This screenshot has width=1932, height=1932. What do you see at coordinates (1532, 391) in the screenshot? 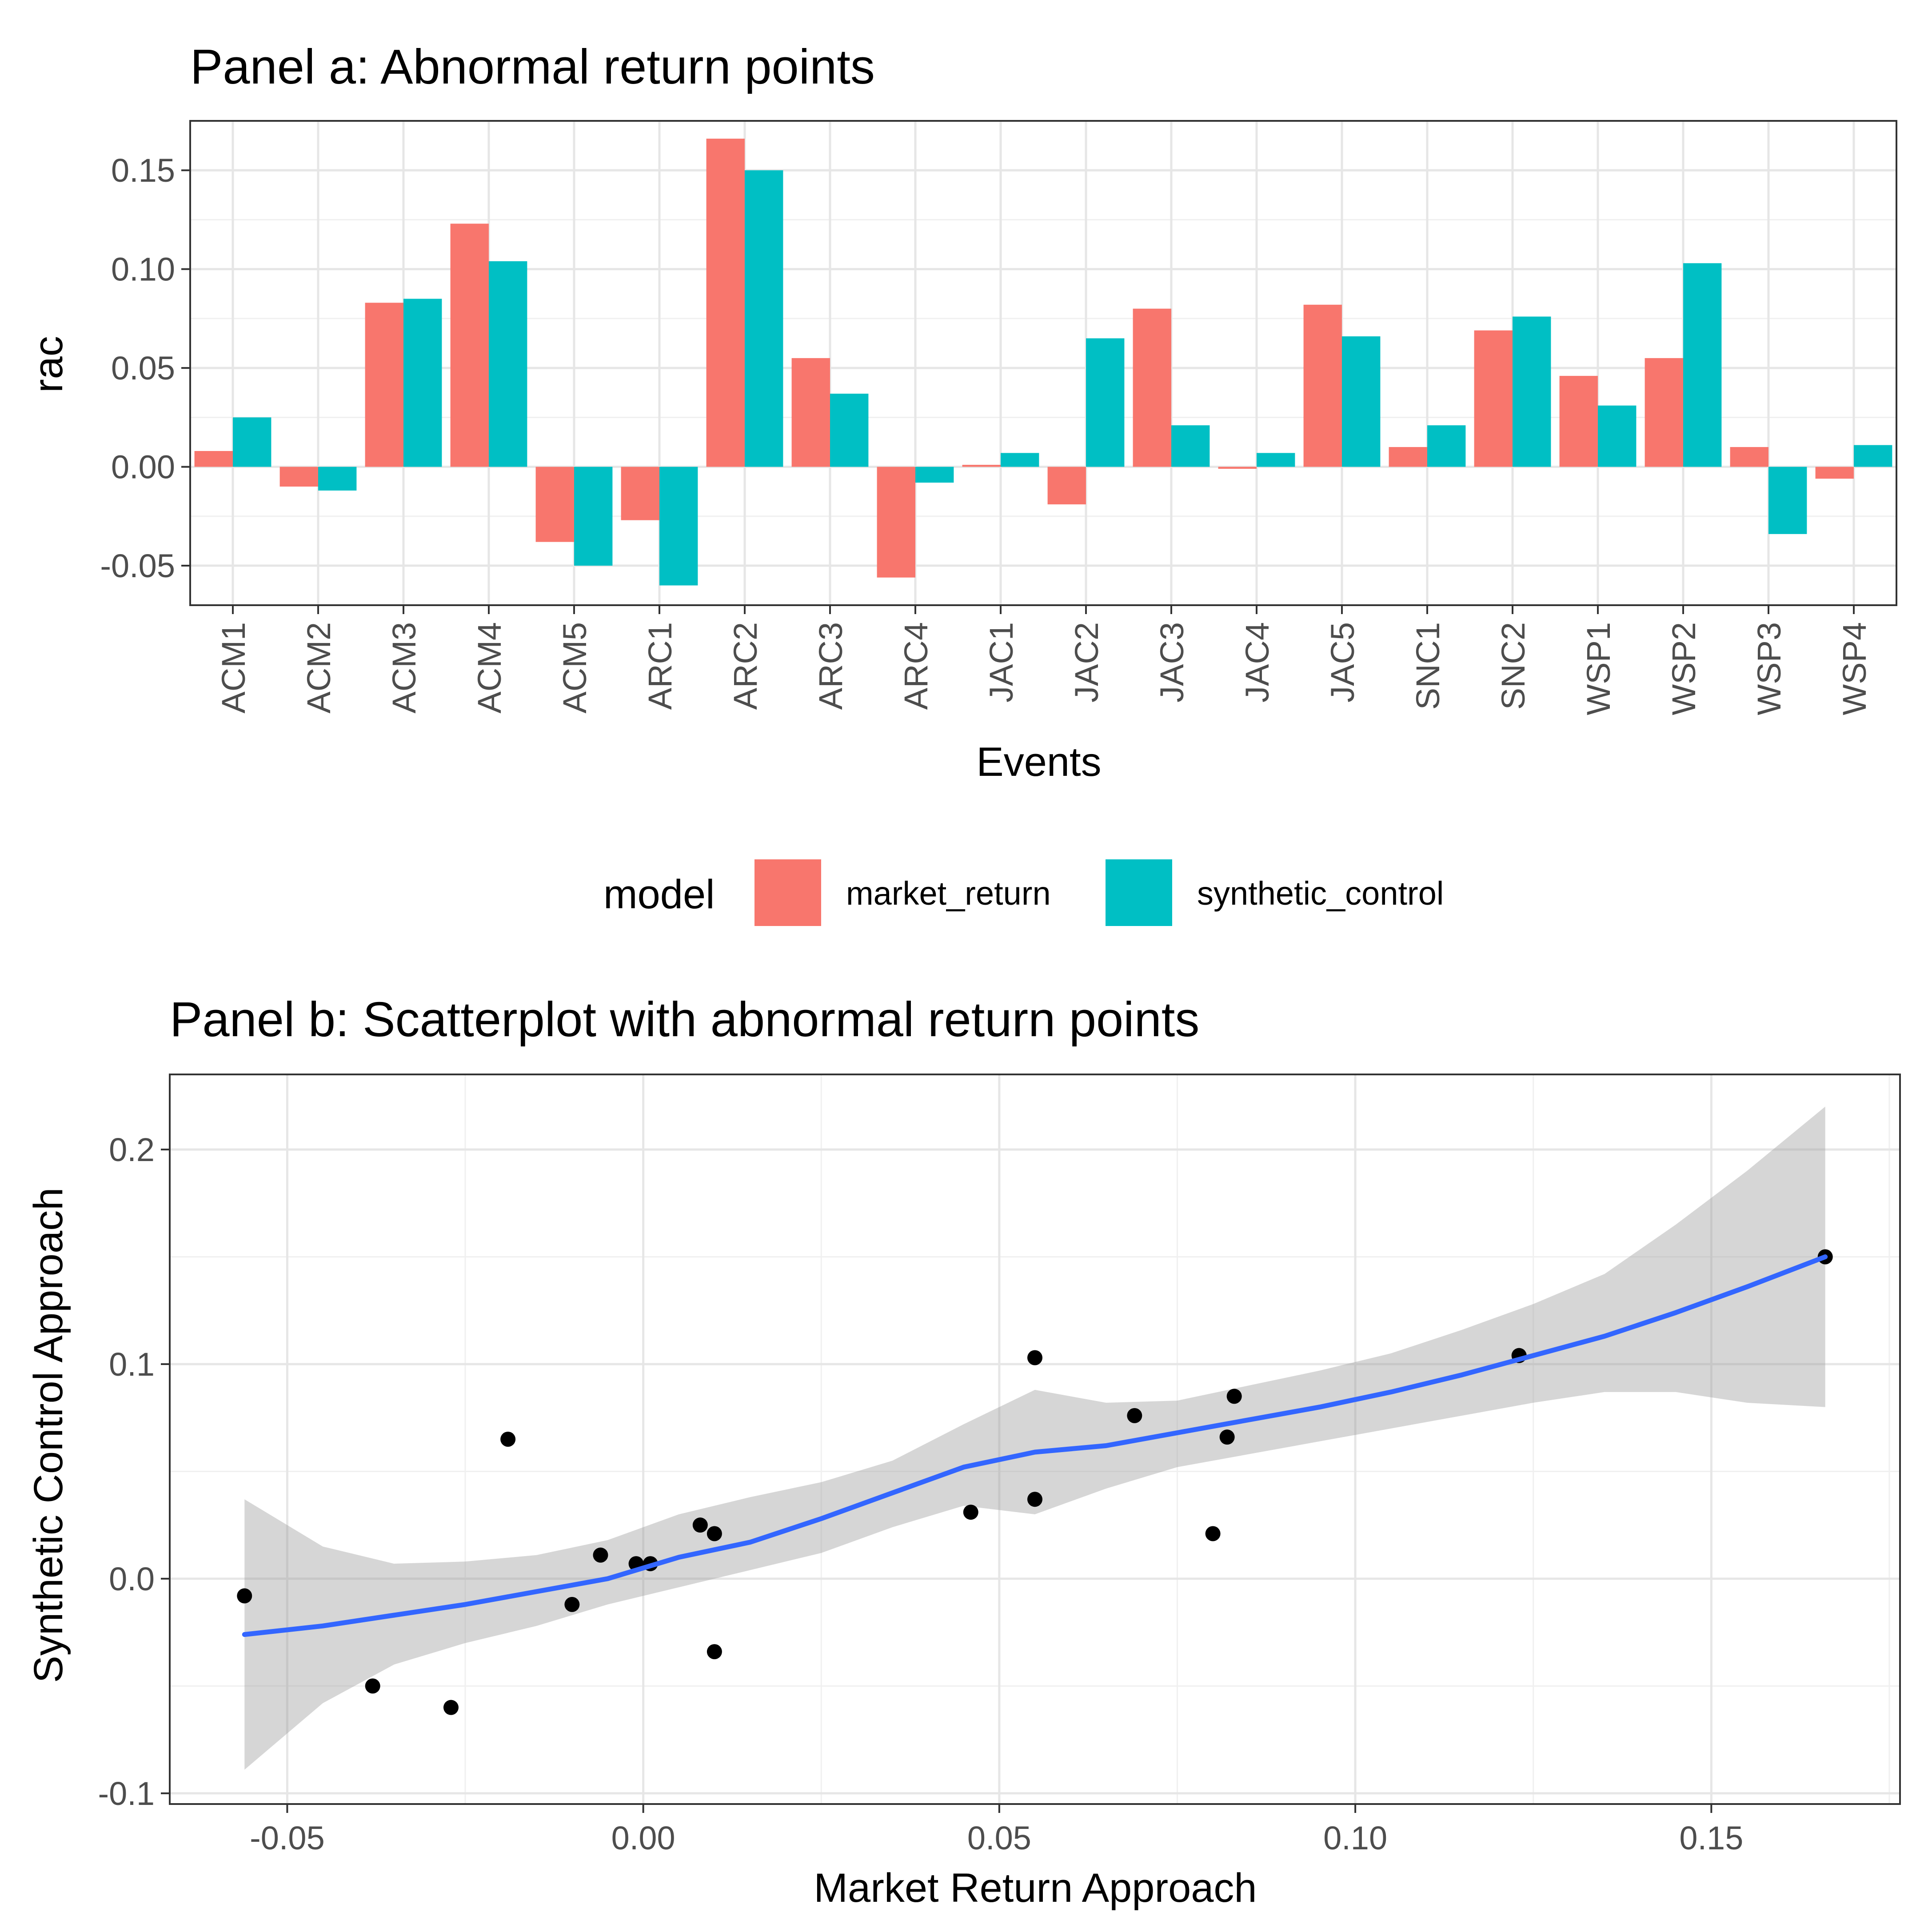
I see `bar-synthetic-control-snc2` at bounding box center [1532, 391].